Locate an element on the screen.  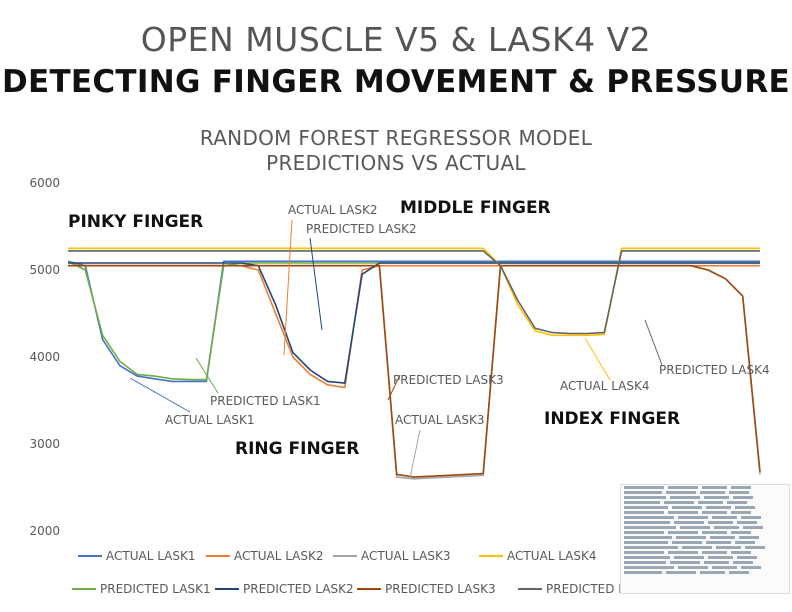
legend-label-5: PREDICTED LASK2 is located at coordinates (298, 589).